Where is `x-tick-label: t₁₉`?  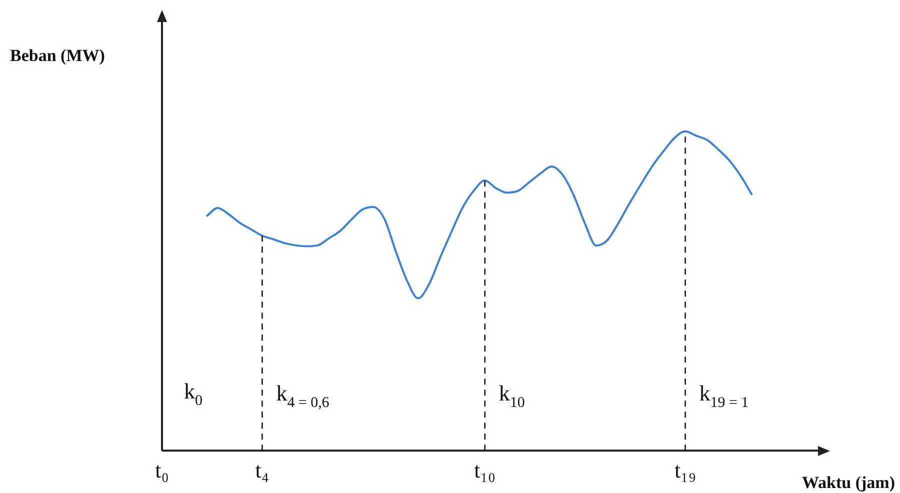
x-tick-label: t₁₉ is located at coordinates (685, 470).